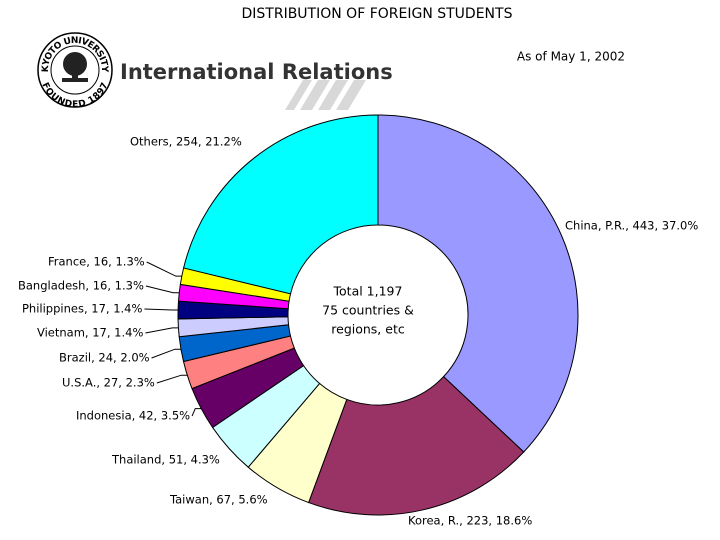 This screenshot has width=720, height=540. Describe the element at coordinates (90, 333) in the screenshot. I see `data-label: Vietnam, 17, 1.4%` at that location.